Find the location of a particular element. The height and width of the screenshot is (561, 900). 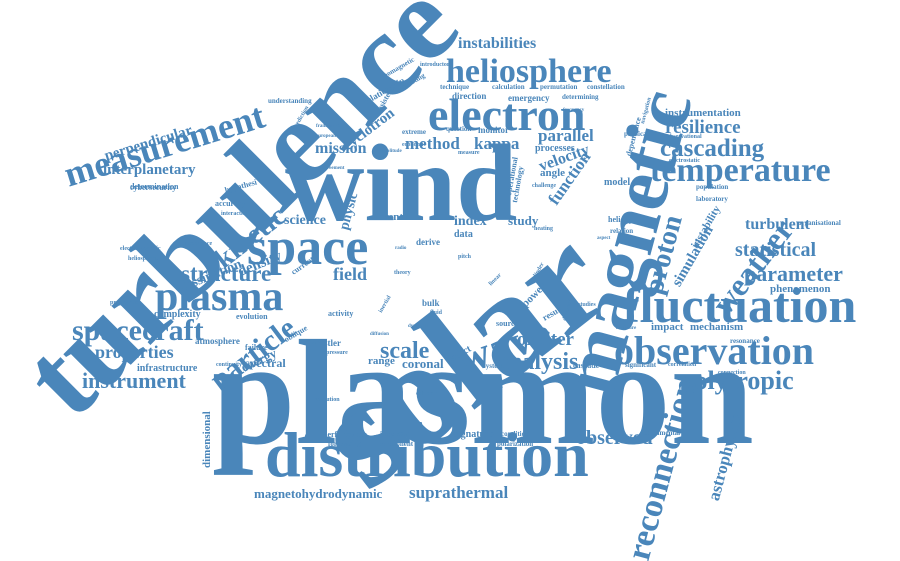

word-agreement: agreement is located at coordinates (333, 168).